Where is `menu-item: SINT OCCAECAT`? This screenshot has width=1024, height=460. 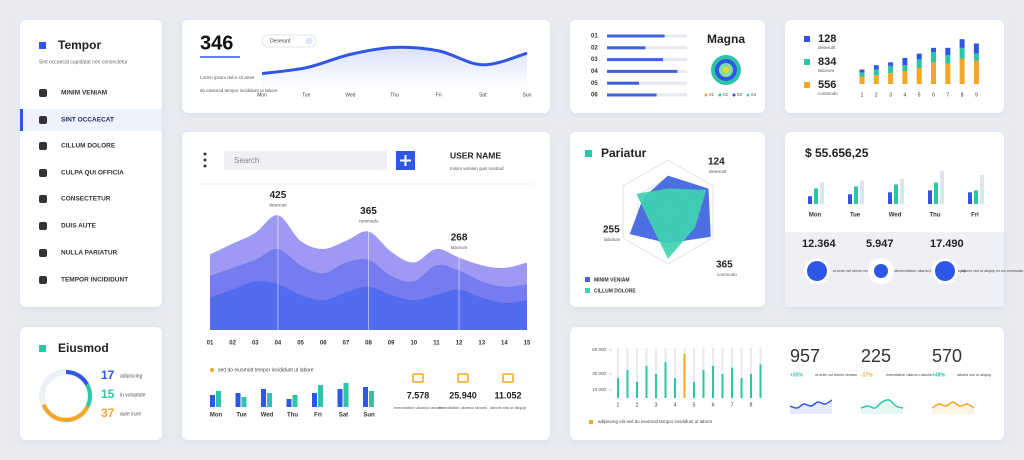 menu-item: SINT OCCAECAT is located at coordinates (87, 120).